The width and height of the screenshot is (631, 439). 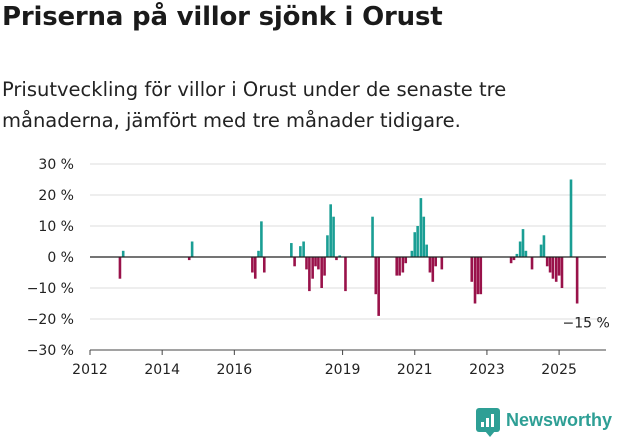 I want to click on x-tick-label: 2016, so click(x=235, y=370).